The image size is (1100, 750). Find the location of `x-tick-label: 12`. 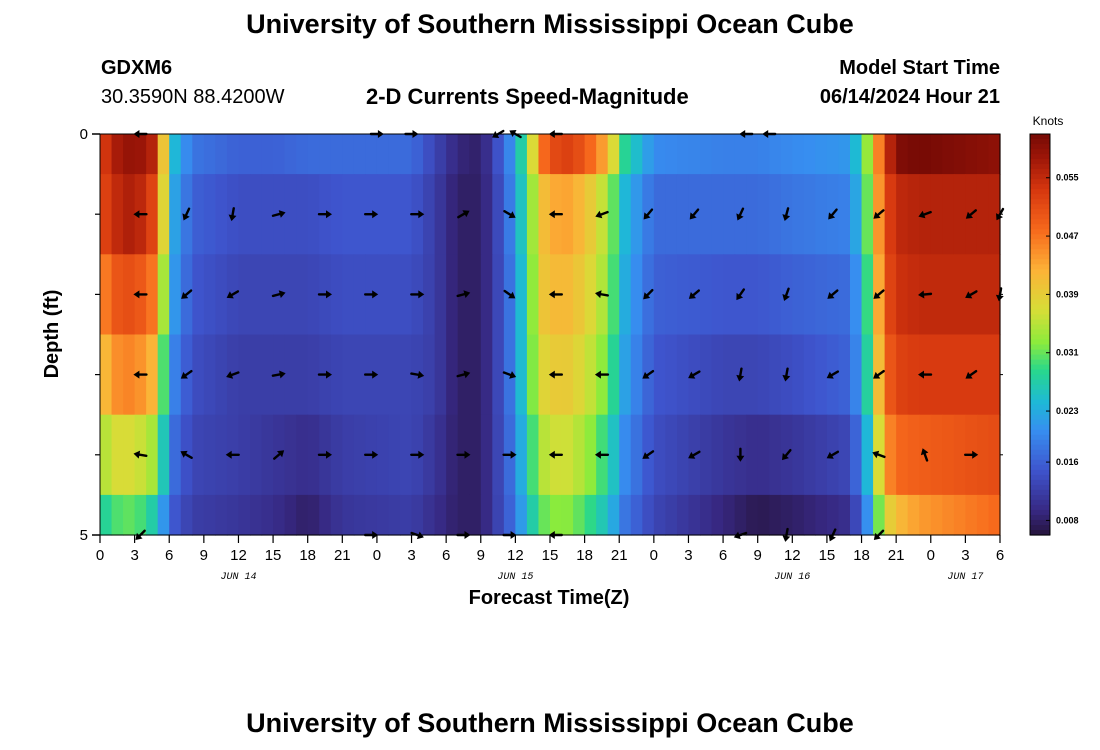

x-tick-label: 12 is located at coordinates (515, 555).